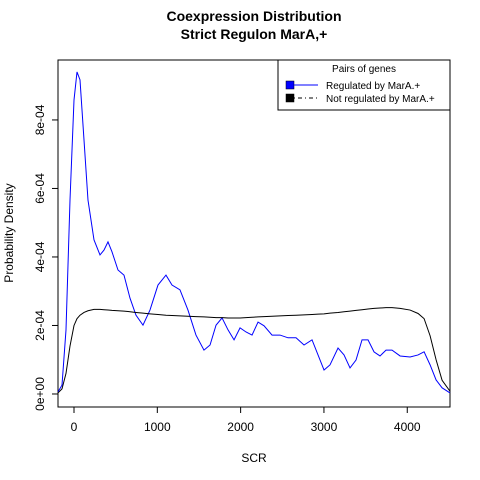  I want to click on x-tick-label: 1000, so click(157, 427).